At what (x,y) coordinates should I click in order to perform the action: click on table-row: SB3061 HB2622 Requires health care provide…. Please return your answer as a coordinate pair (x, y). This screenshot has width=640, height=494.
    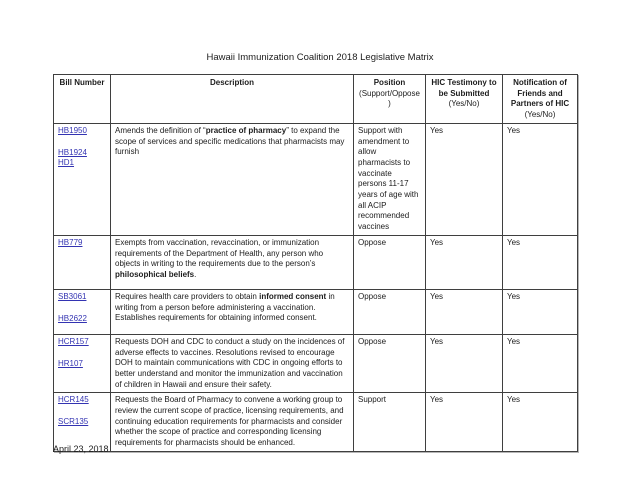
    Looking at the image, I should click on (315, 311).